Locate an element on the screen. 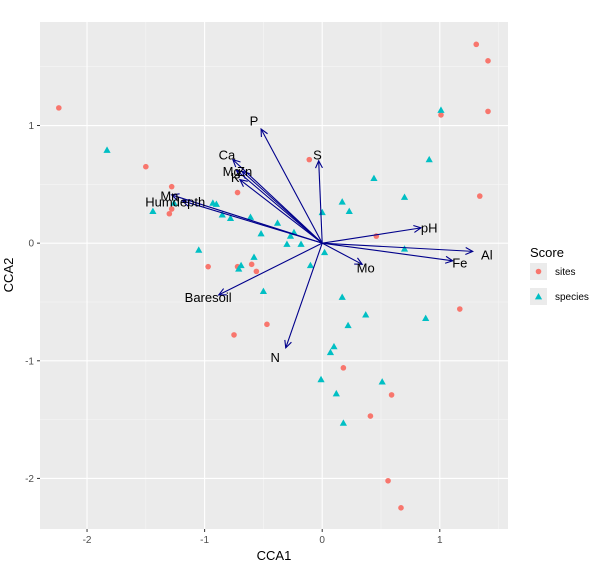 Image resolution: width=607 pixels, height=569 pixels. legend: Score sites species is located at coordinates (559, 275).